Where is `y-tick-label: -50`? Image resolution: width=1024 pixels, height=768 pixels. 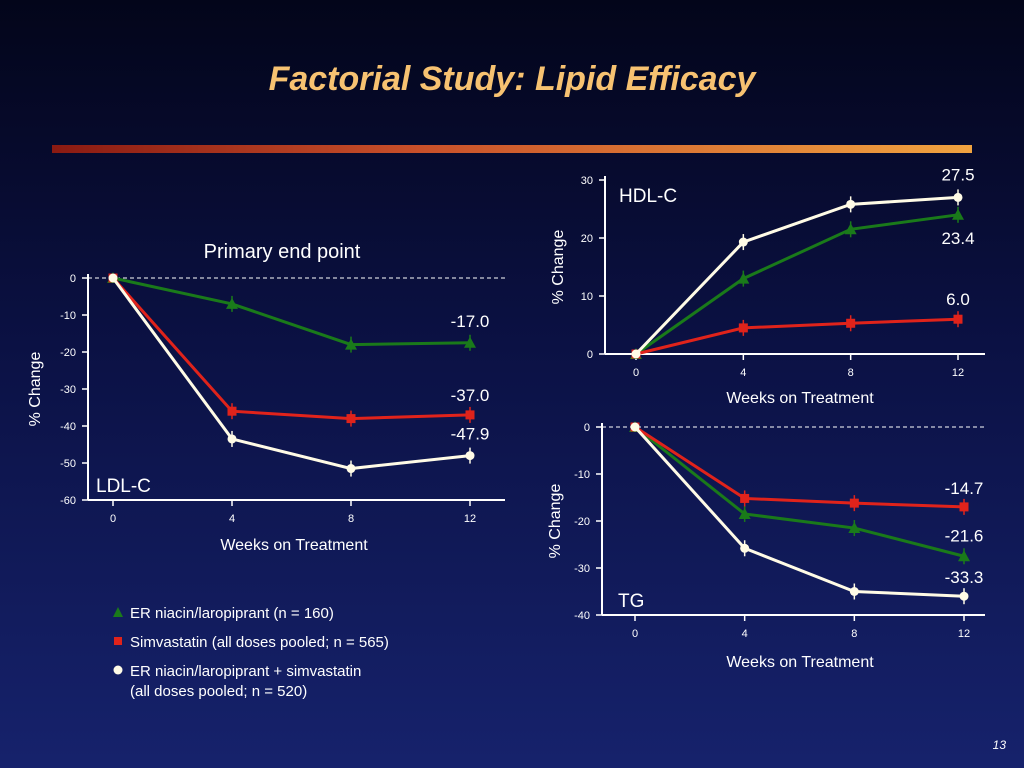 y-tick-label: -50 is located at coordinates (68, 464).